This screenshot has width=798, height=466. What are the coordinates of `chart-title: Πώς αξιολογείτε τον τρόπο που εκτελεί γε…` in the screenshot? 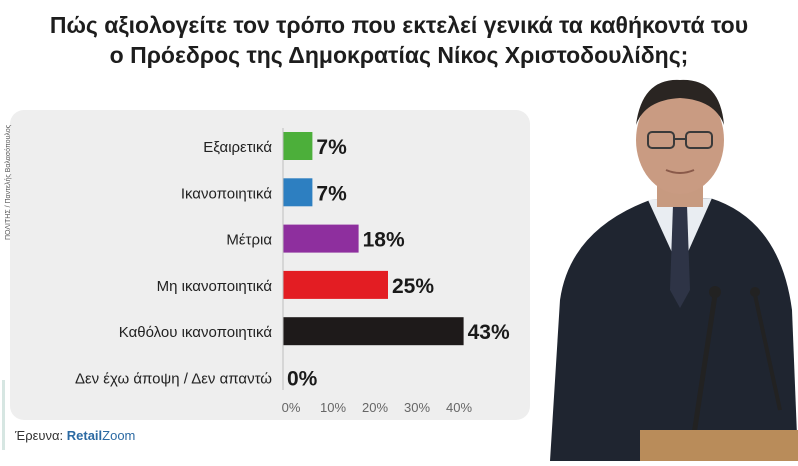 It's located at (399, 40).